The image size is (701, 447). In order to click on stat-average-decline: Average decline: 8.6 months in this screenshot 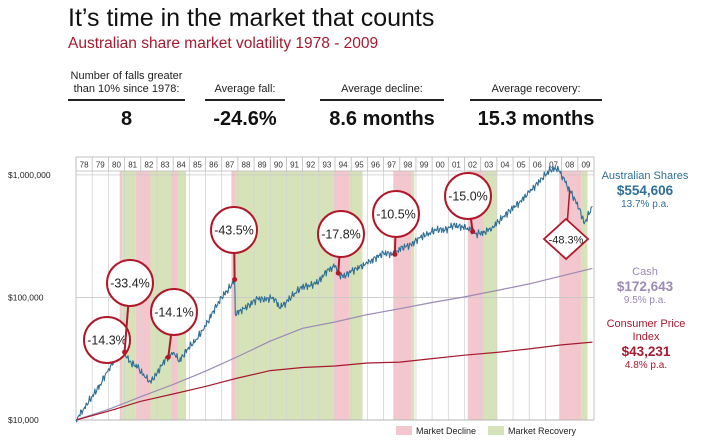, I will do `click(382, 99)`.